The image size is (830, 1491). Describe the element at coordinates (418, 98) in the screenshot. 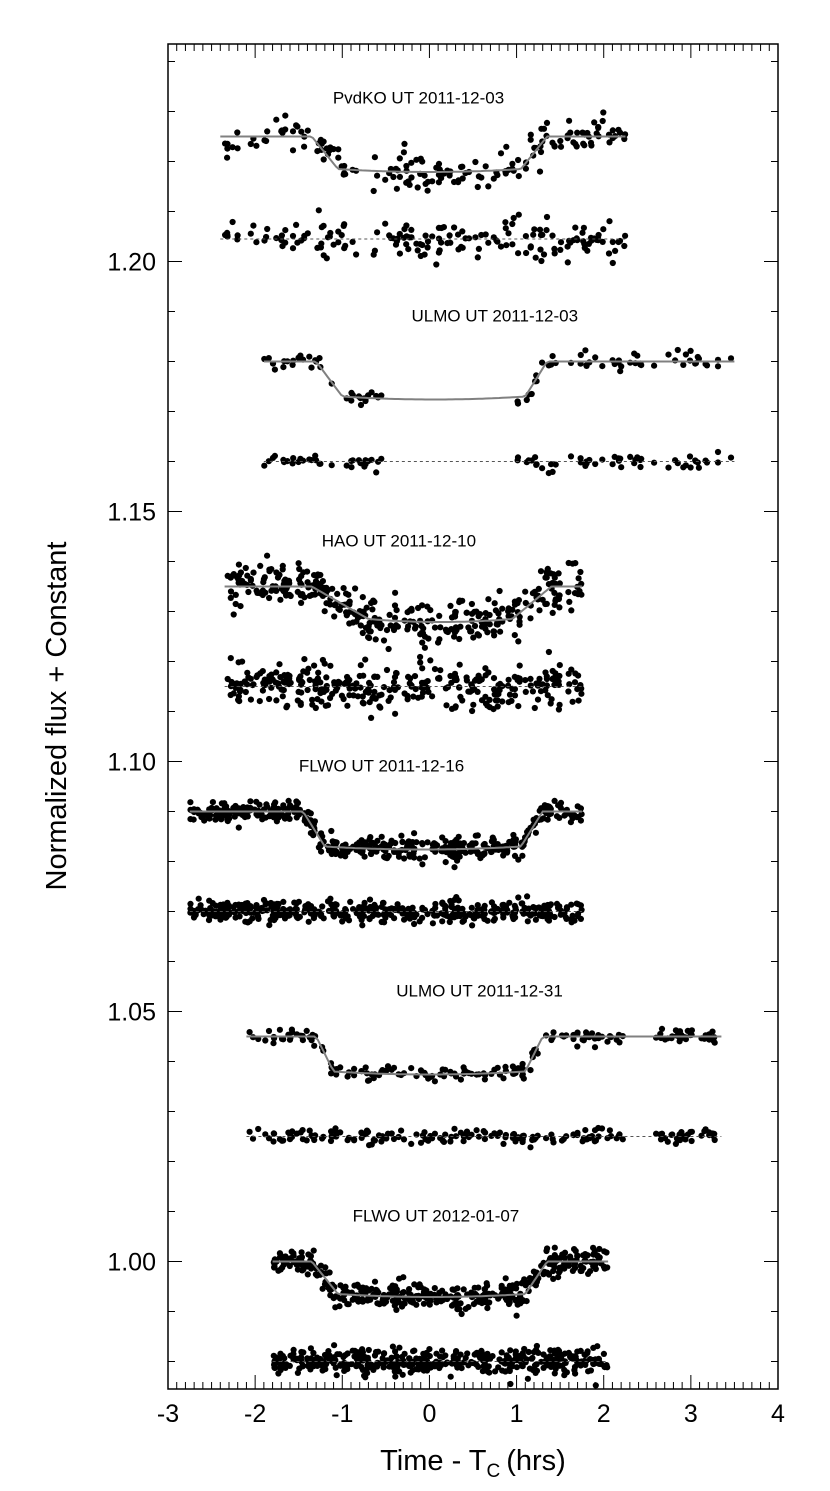

I see `series-label: PvdKO UT 2011-12-03` at that location.